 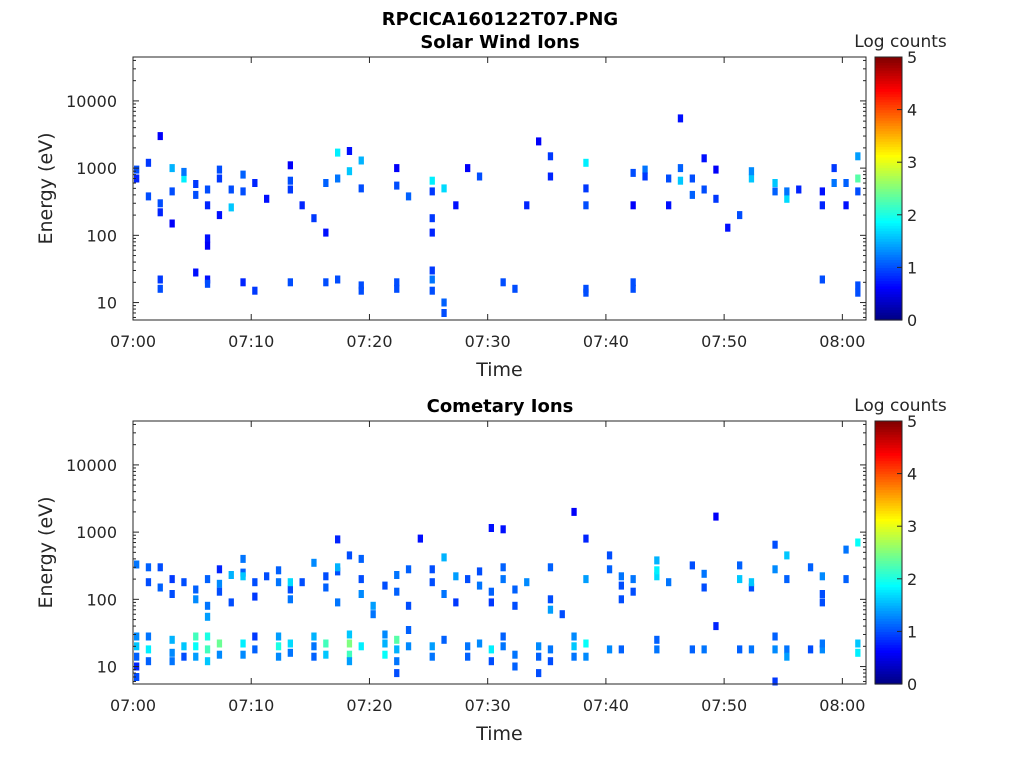 What do you see at coordinates (912, 631) in the screenshot?
I see `colorbar-tick-label: 1` at bounding box center [912, 631].